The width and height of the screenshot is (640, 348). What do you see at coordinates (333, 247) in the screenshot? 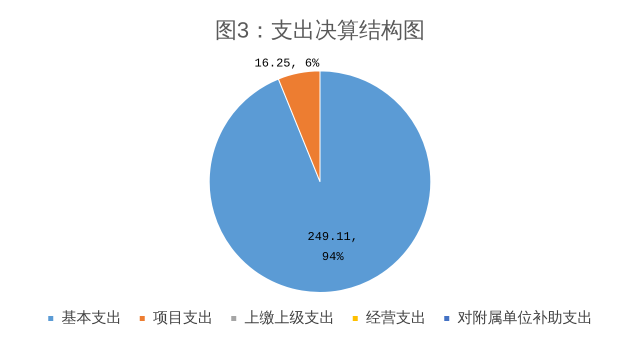
I see `data-label: 249.11, 94%` at bounding box center [333, 247].